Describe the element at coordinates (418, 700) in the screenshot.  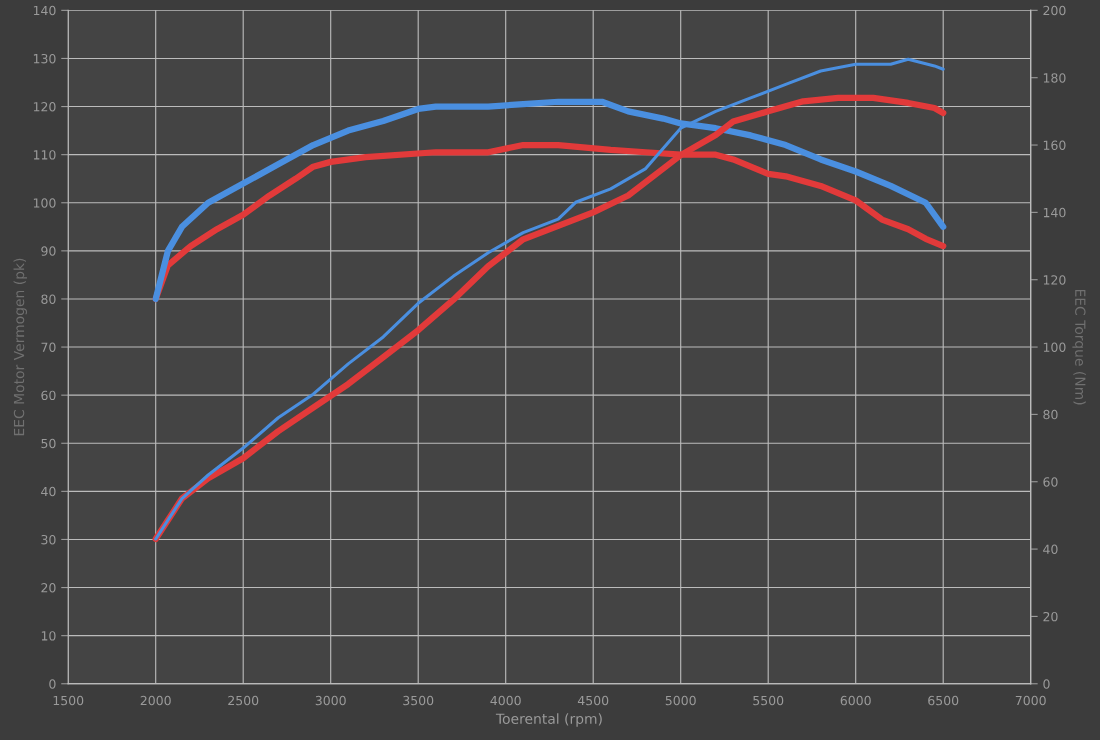
I see `x-tick-label: 3500` at that location.